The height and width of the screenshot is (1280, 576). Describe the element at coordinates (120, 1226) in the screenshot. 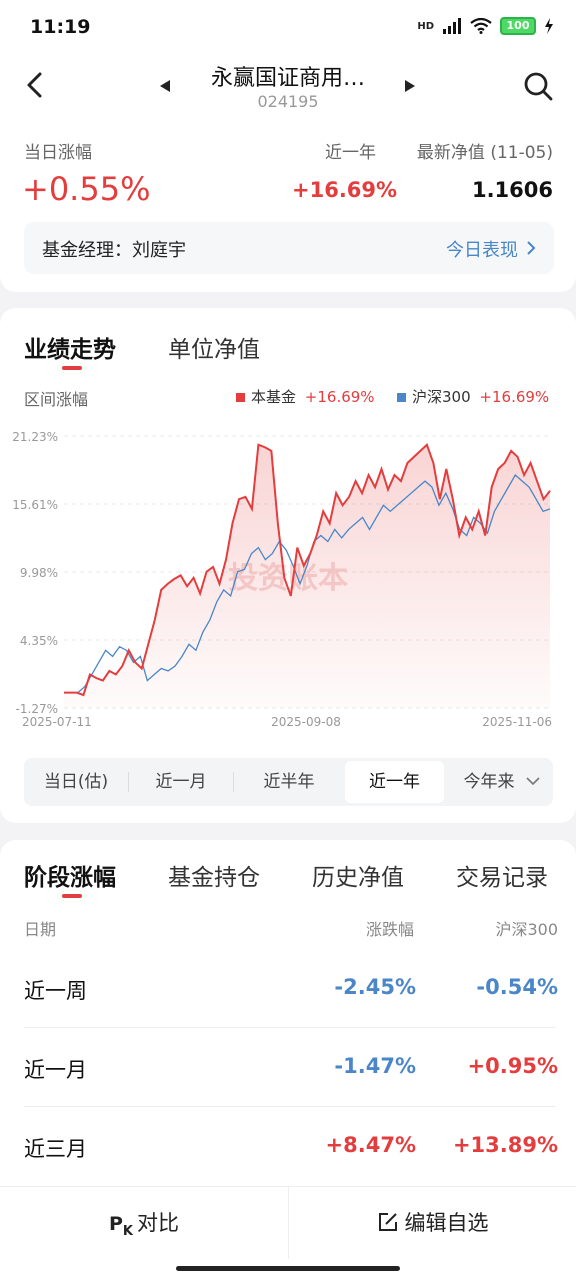

I see `pk-icon: PK` at that location.